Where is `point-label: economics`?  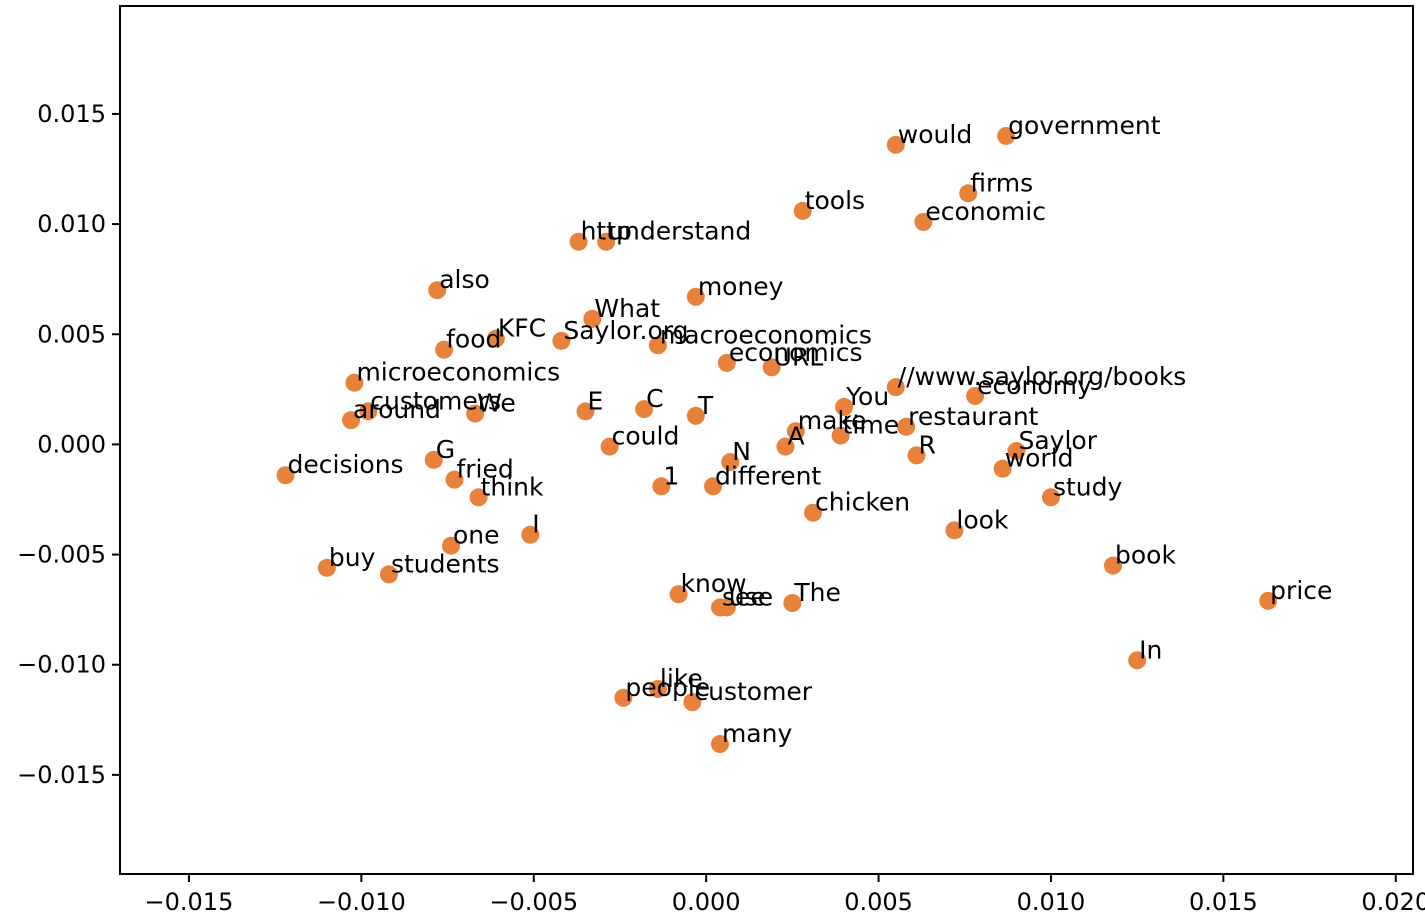 point-label: economics is located at coordinates (796, 352).